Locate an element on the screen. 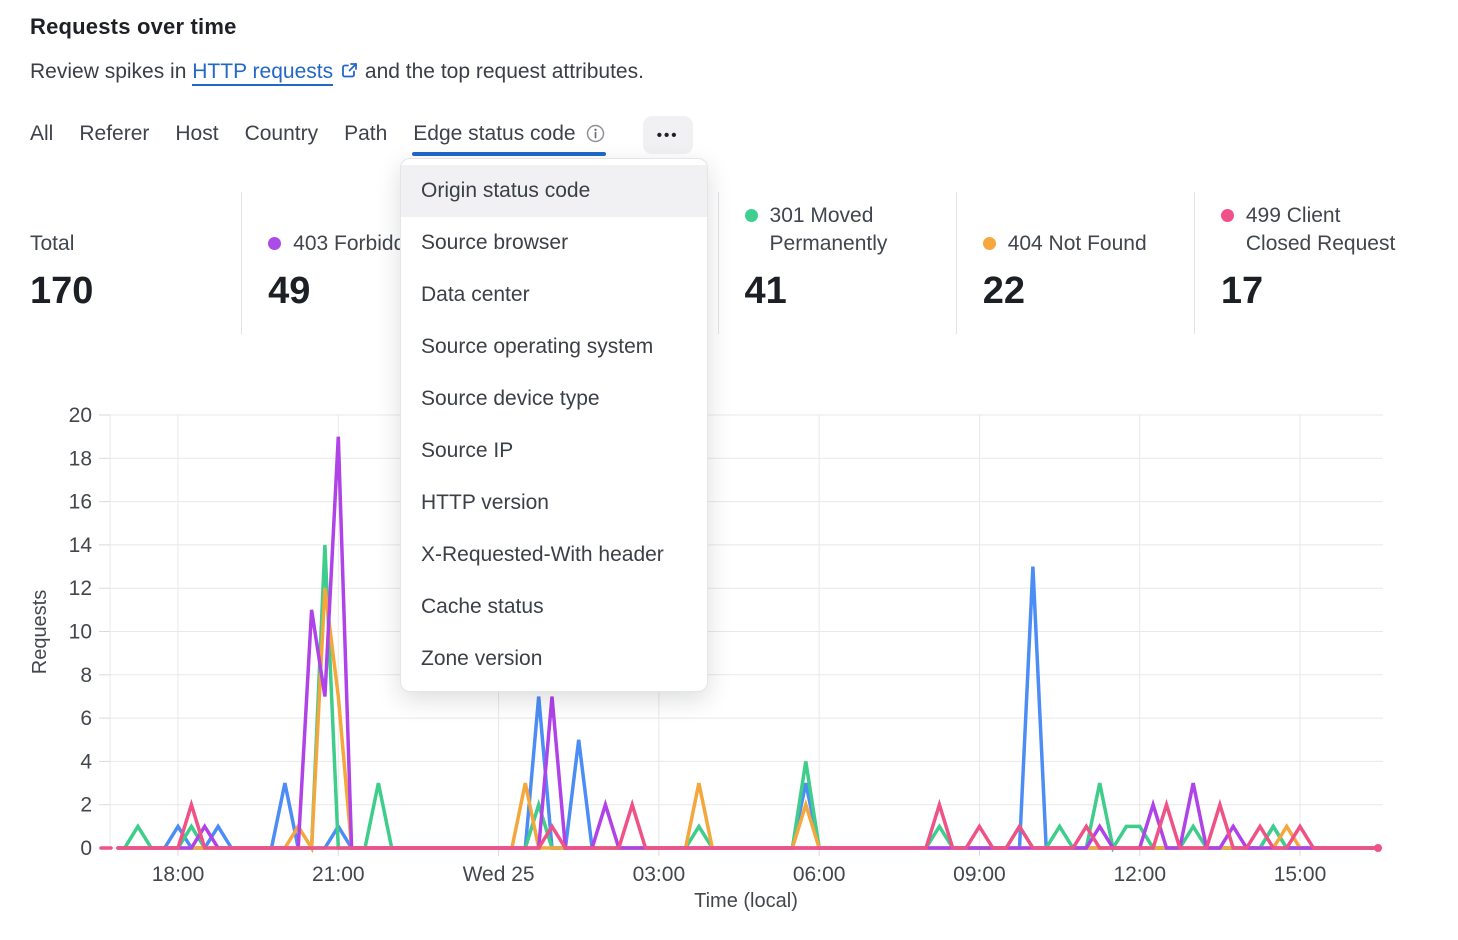  stat-value: 41 is located at coordinates (765, 291).